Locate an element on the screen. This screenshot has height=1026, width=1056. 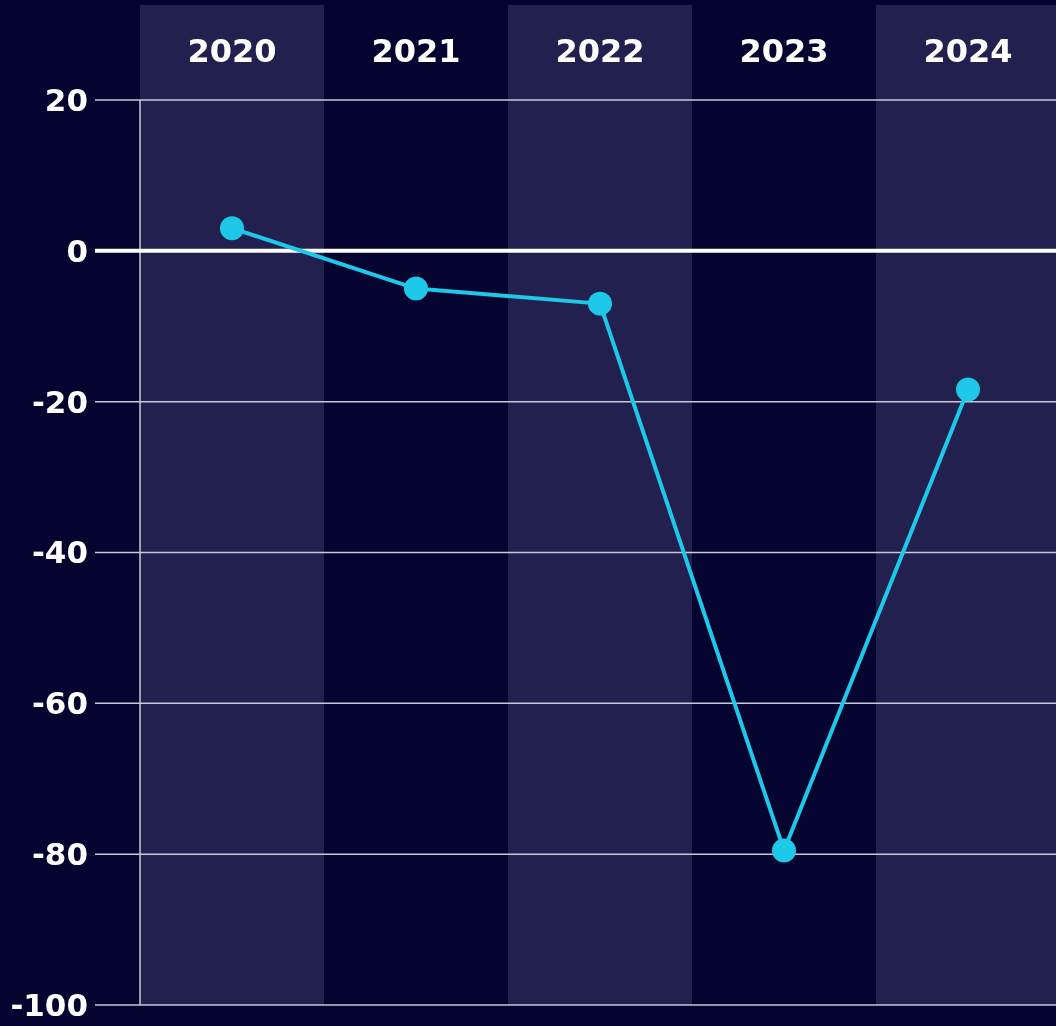
y-tick-label: -20 is located at coordinates (59, 401).